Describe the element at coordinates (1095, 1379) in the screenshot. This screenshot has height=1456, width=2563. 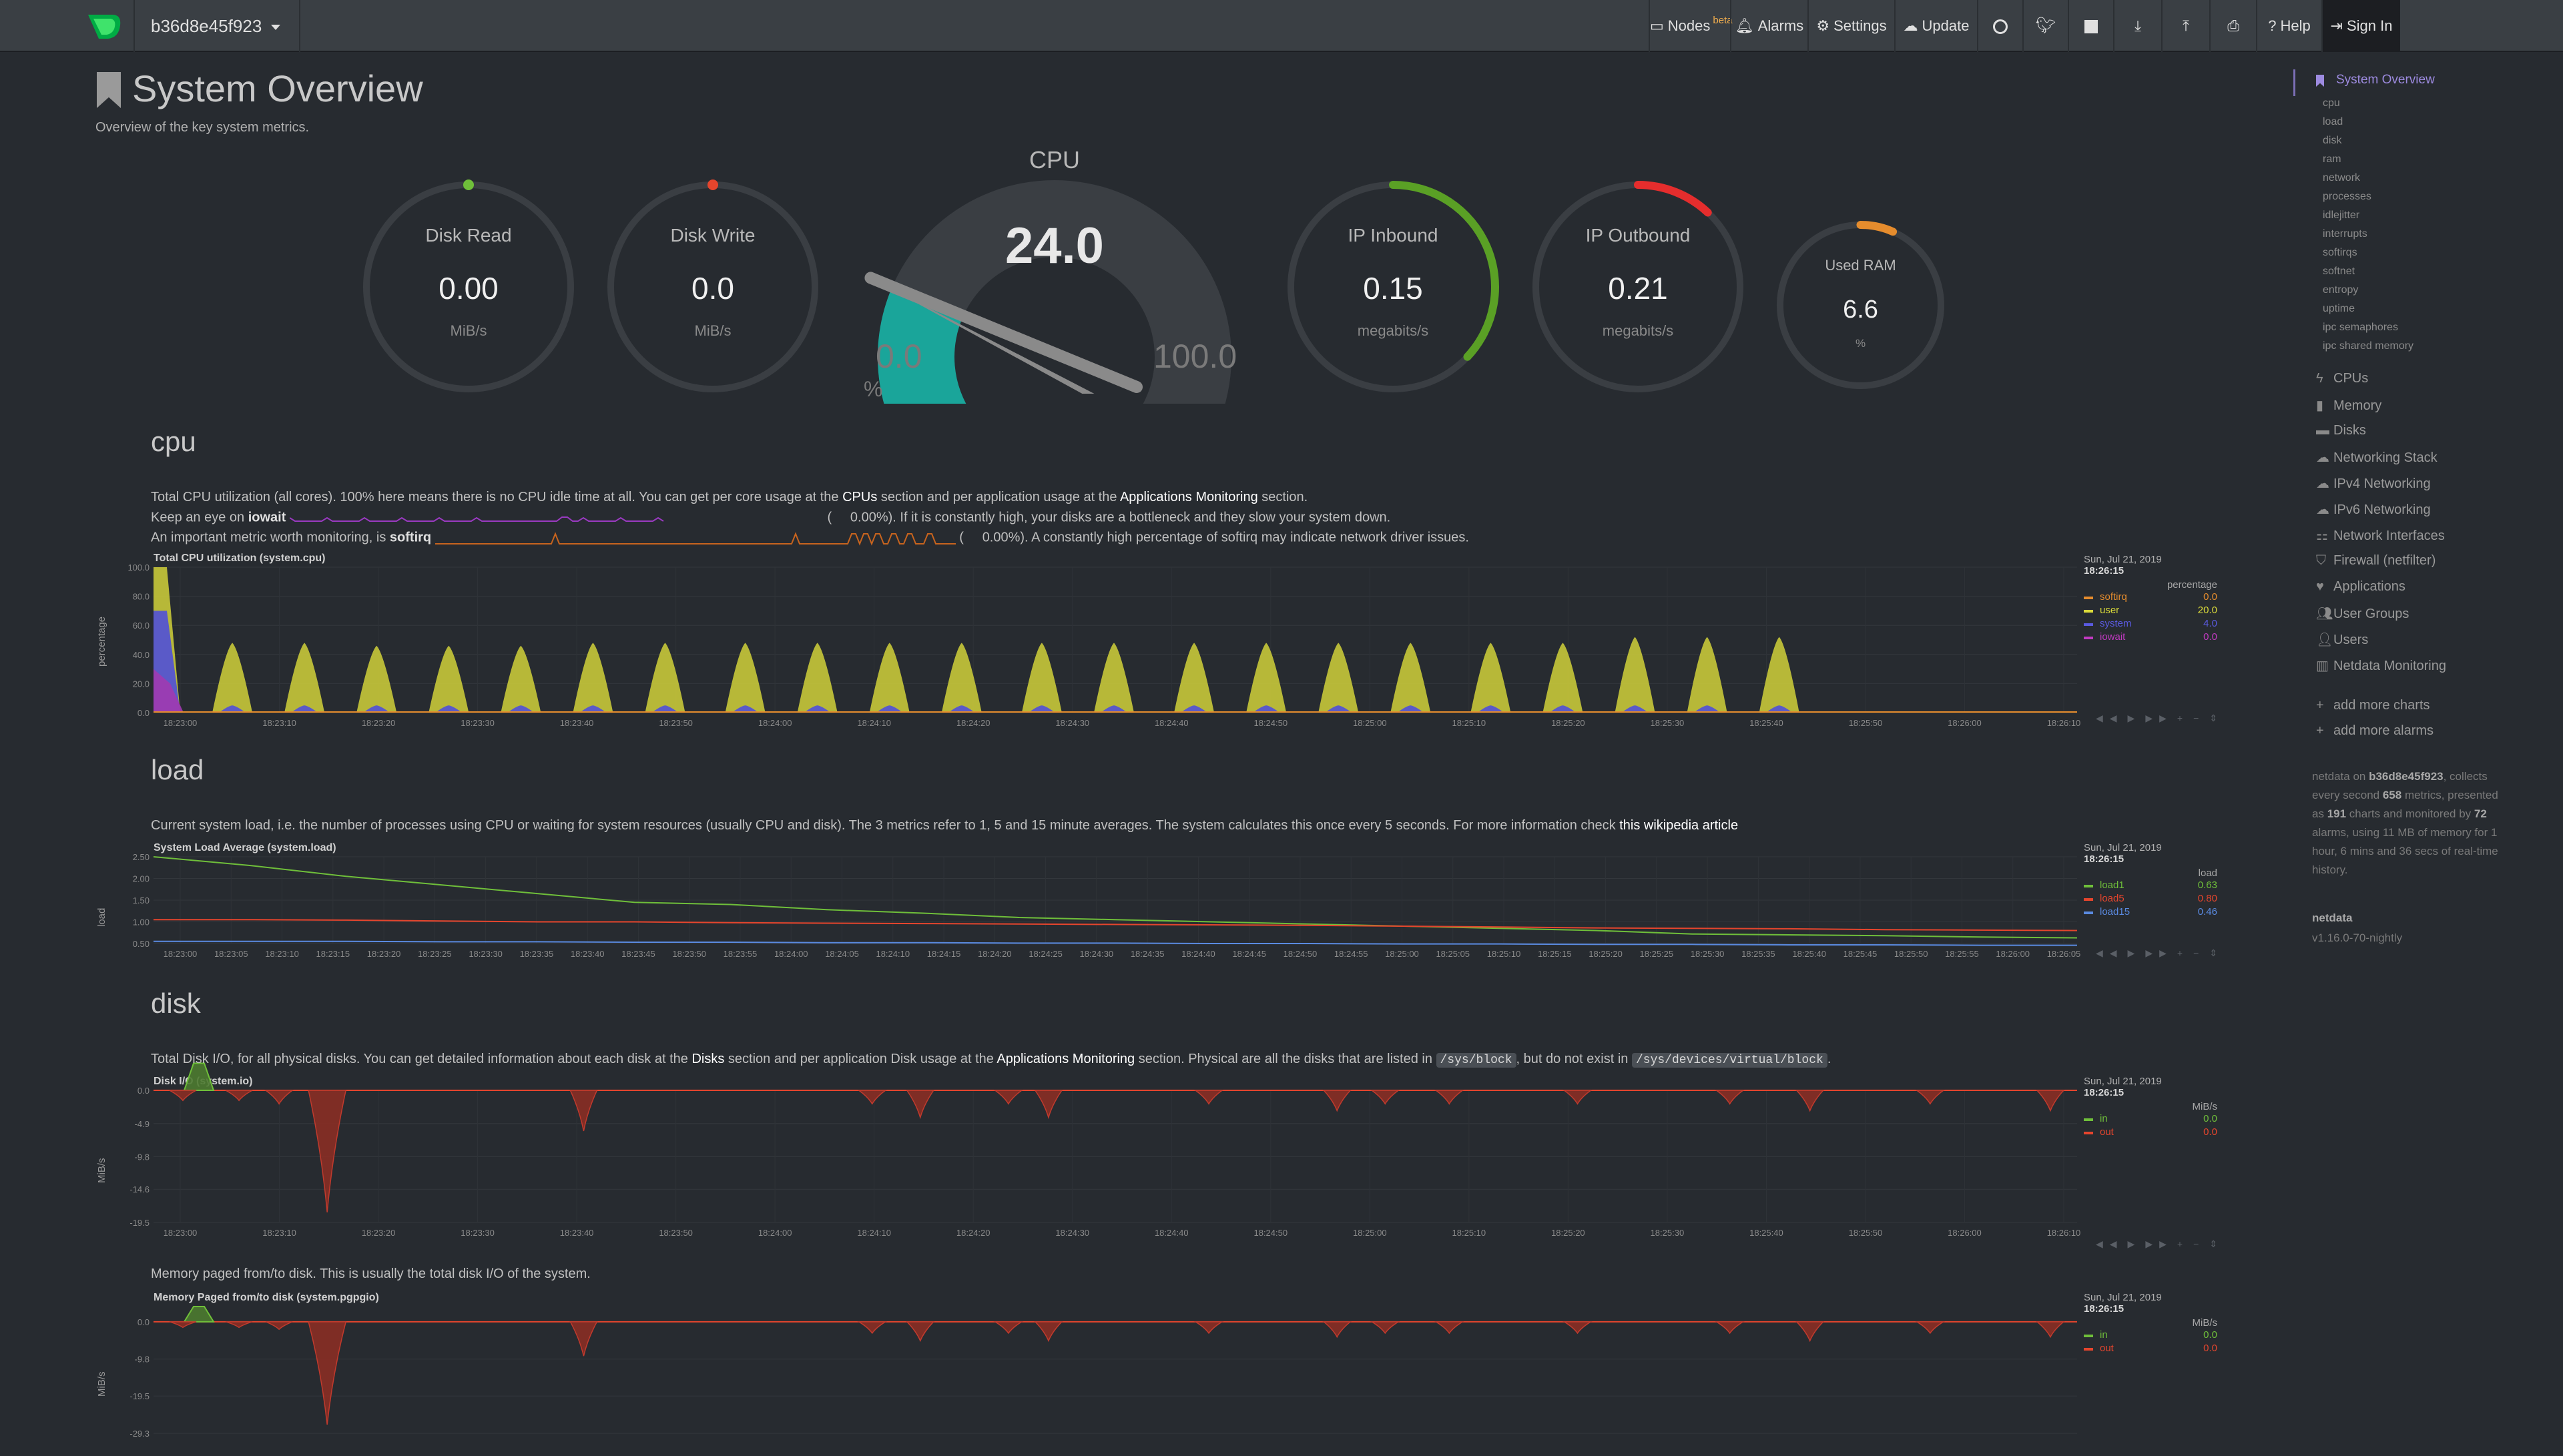
I see `chart-pgpgio: 0.0 -9.8 -19.5 -29.3` at that location.